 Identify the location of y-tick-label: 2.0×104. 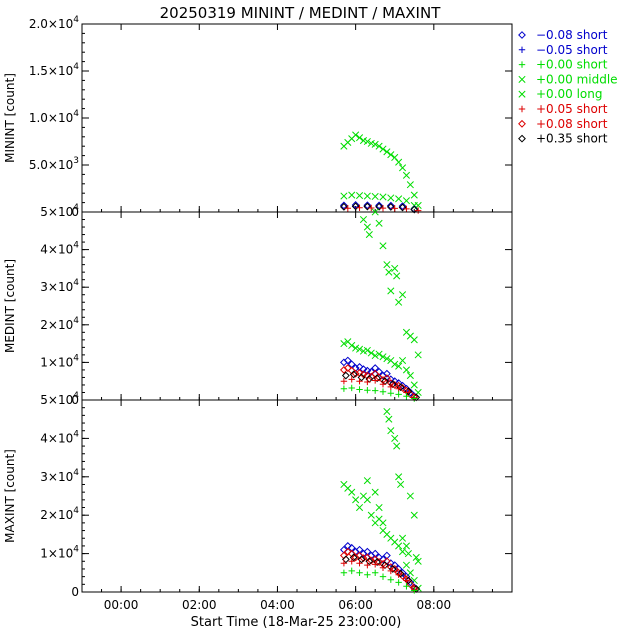
(54, 23).